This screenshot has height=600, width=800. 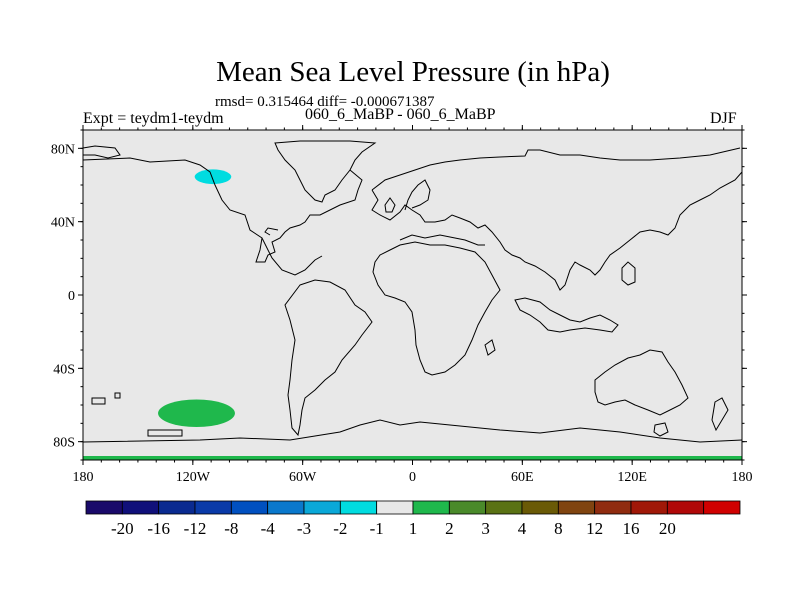 What do you see at coordinates (558, 528) in the screenshot?
I see `colorbar-label-12: 8` at bounding box center [558, 528].